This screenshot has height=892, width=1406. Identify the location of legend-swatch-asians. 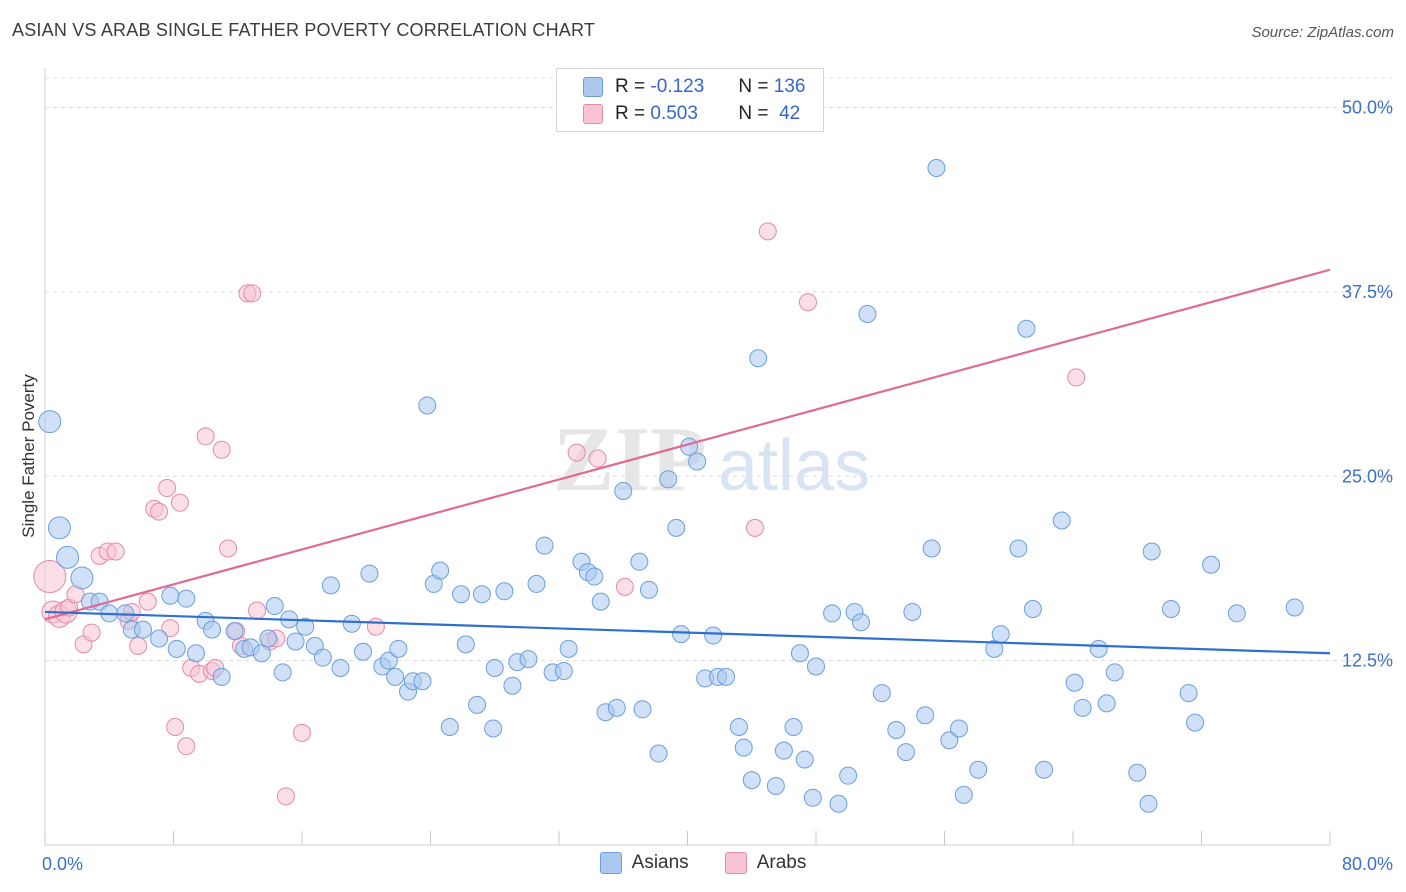
(610, 863).